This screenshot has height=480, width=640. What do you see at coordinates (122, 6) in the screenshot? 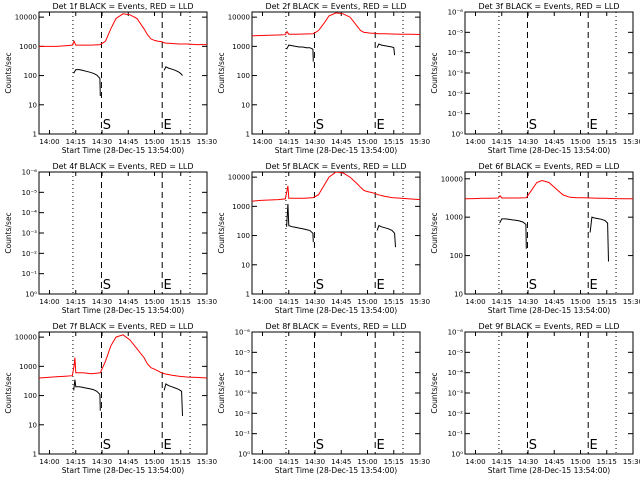
I see `panel-title: Det 1f BLACK = Events, RED = LLD` at bounding box center [122, 6].